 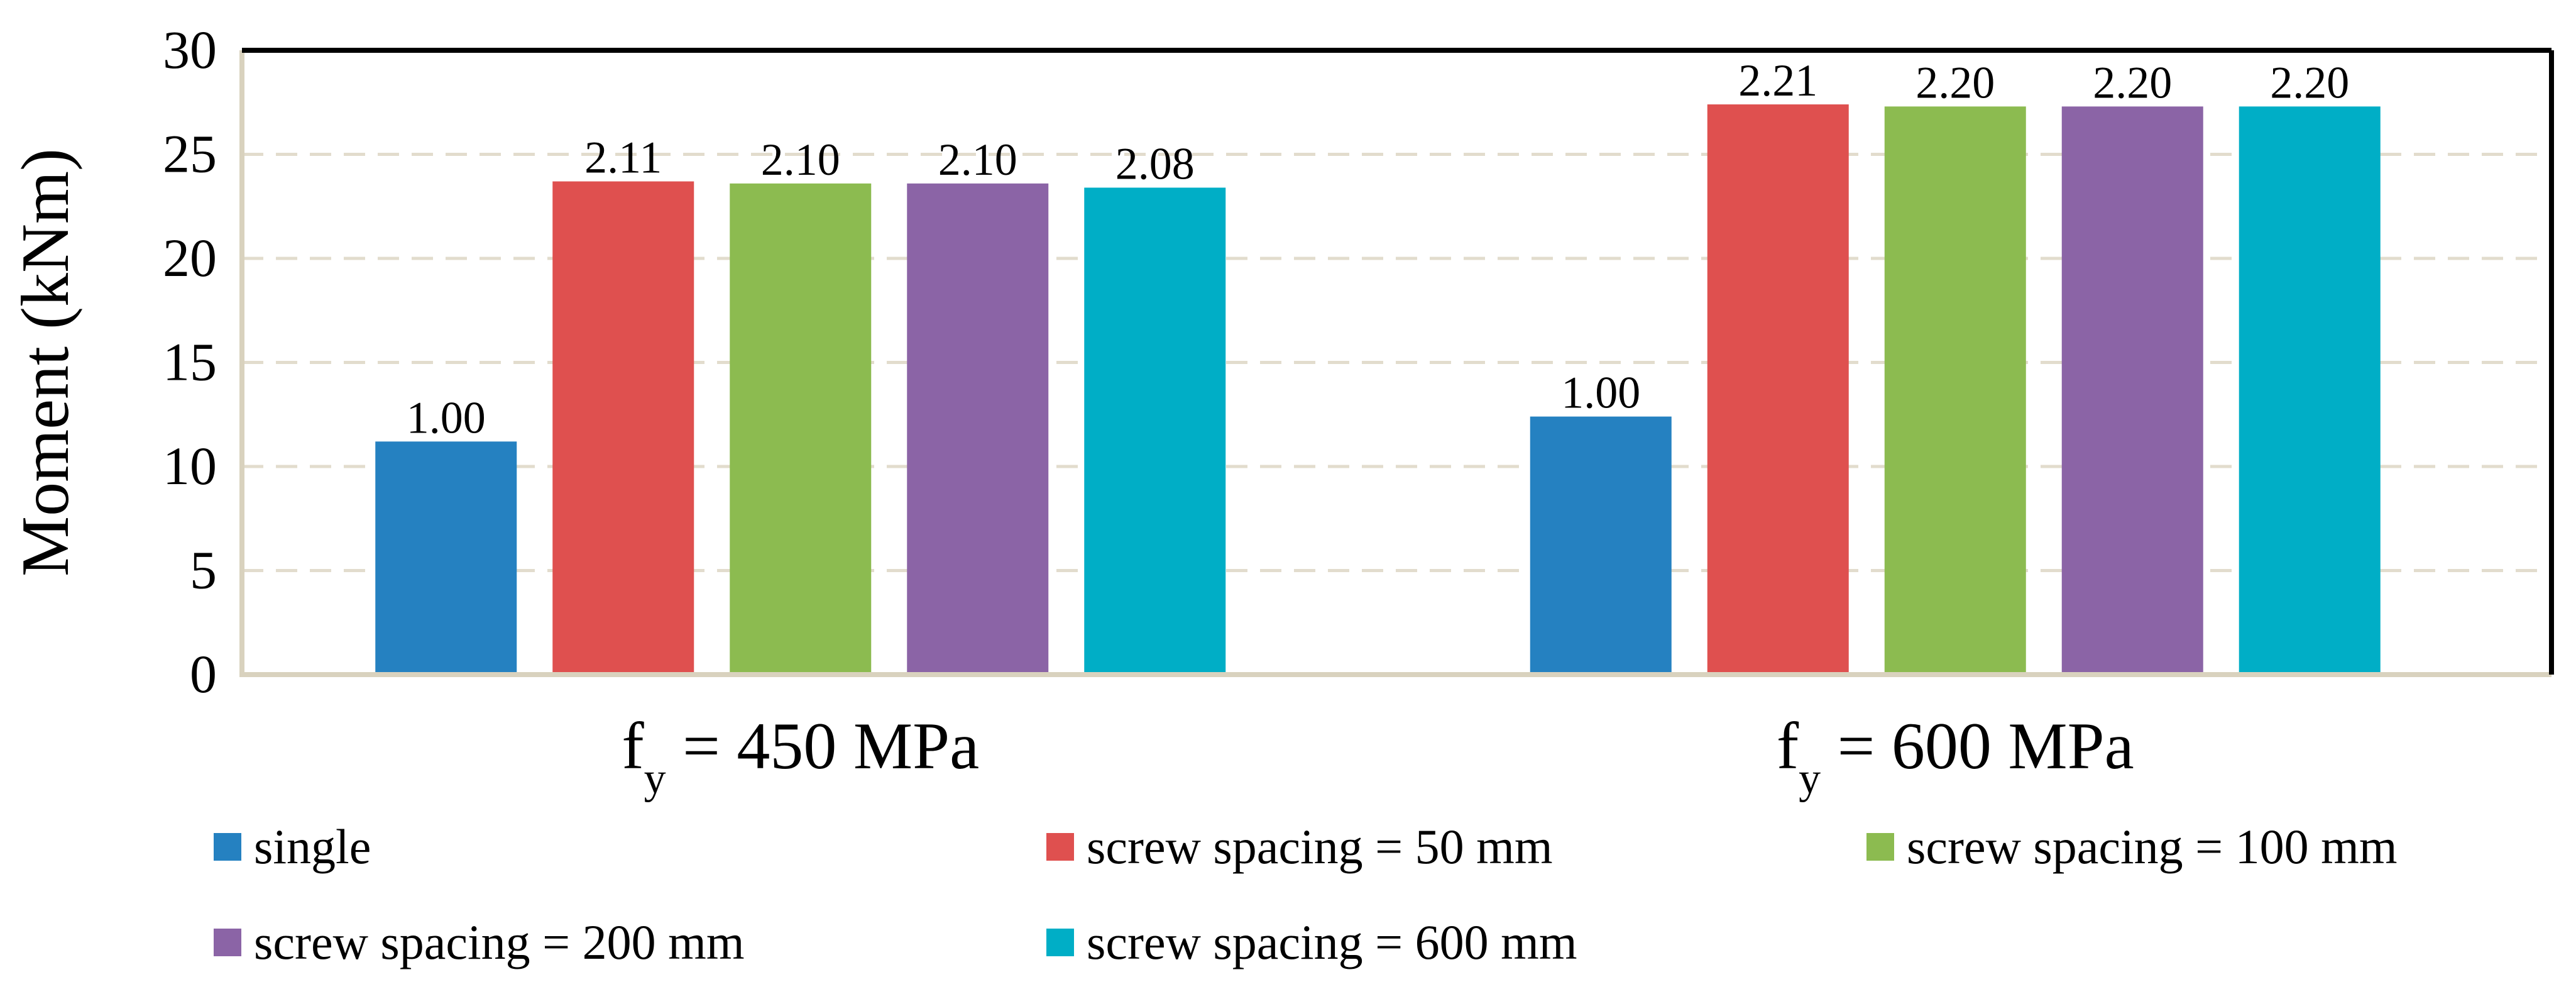 I want to click on legend-label: screw spacing = 600 mm, so click(x=1332, y=942).